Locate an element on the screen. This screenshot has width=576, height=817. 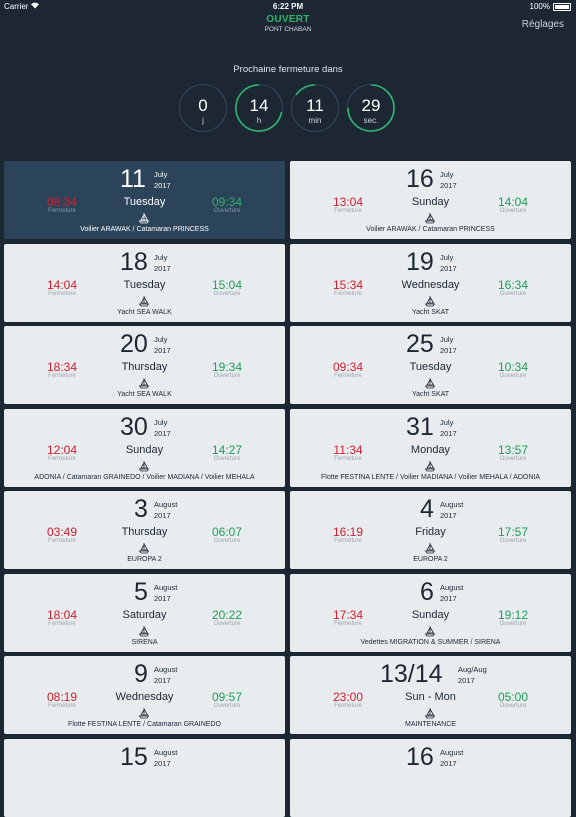
countdown: 0 j 14 h 11 min 29 sec. is located at coordinates (289, 108).